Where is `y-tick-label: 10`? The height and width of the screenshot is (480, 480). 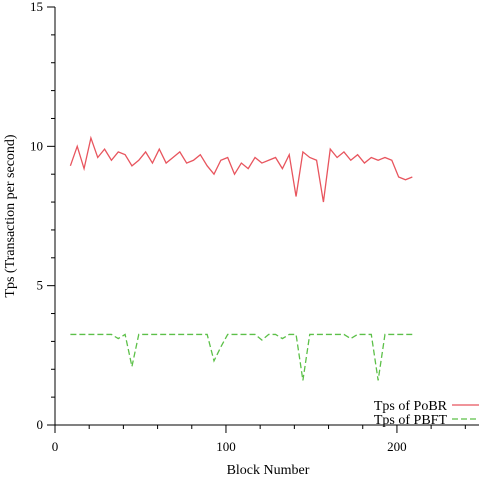
y-tick-label: 10 is located at coordinates (36, 145).